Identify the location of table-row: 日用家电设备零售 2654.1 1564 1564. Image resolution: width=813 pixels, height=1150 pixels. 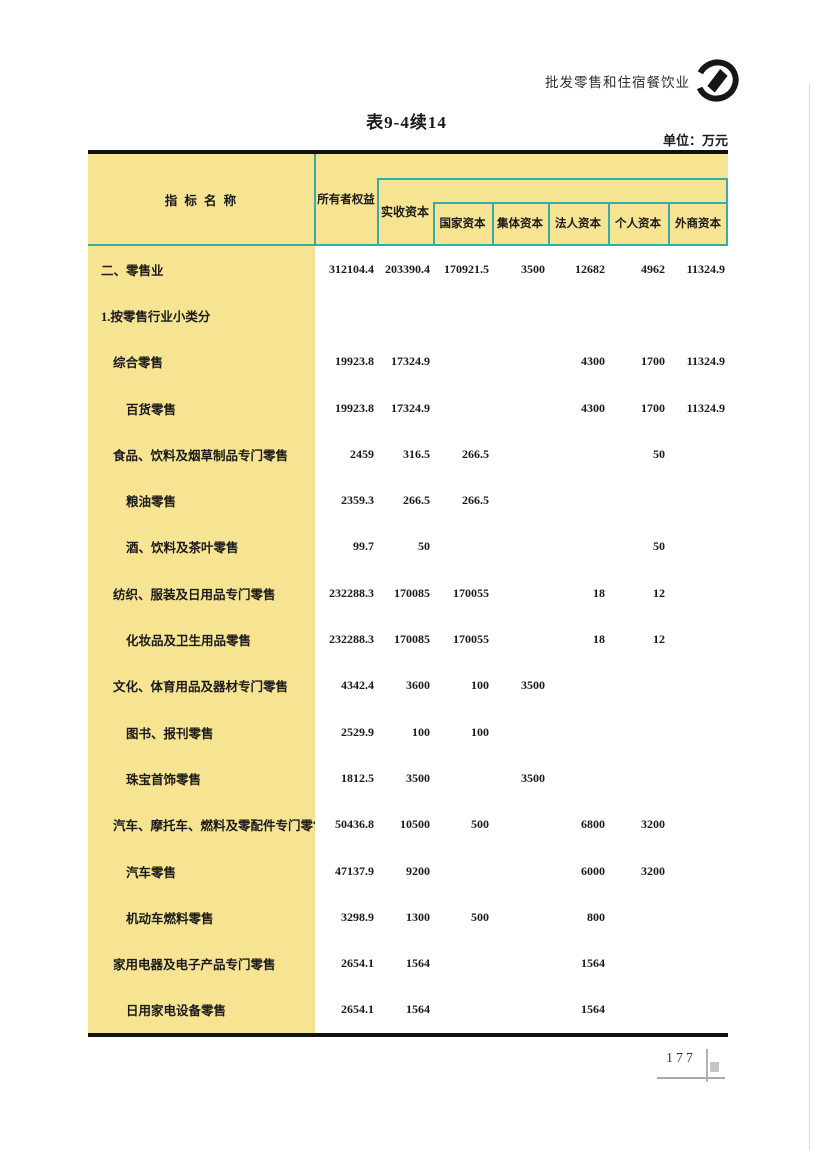
(408, 1010).